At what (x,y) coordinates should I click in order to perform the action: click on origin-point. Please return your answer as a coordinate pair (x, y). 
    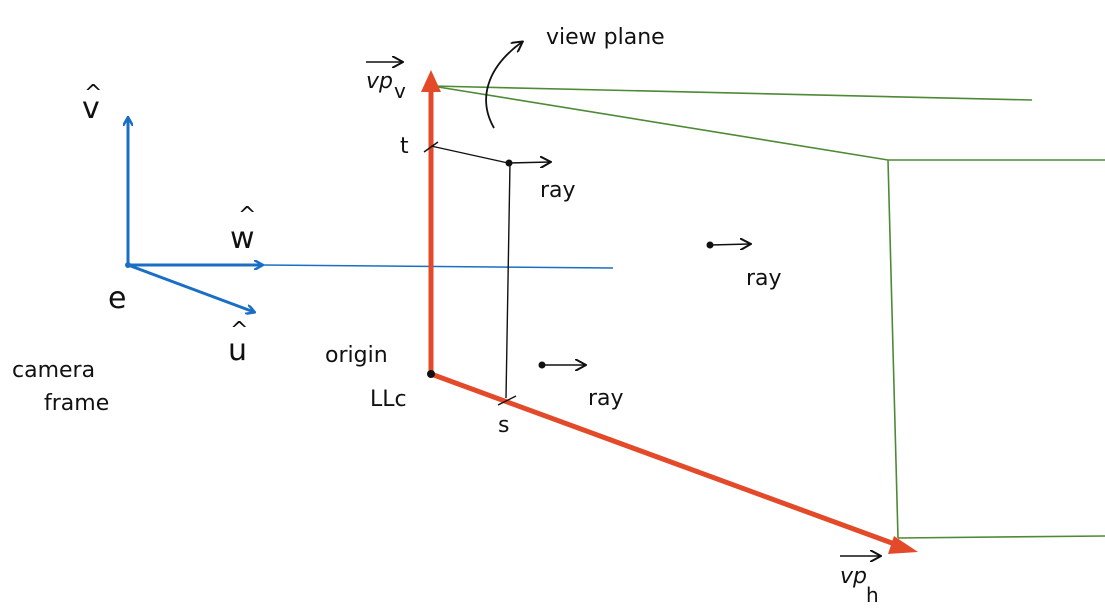
    Looking at the image, I should click on (431, 374).